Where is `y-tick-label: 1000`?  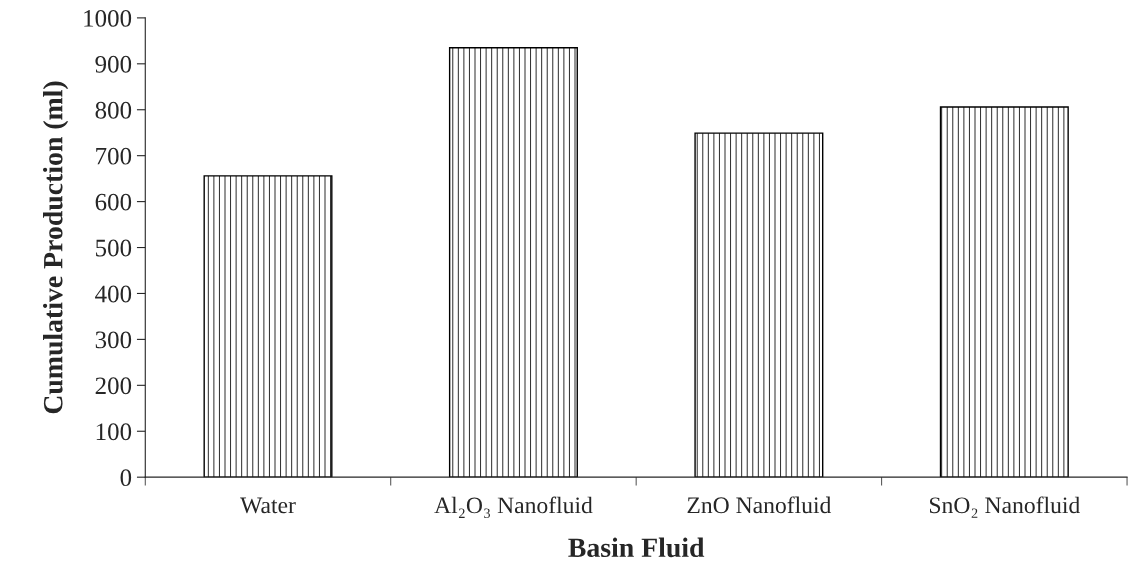 y-tick-label: 1000 is located at coordinates (108, 18).